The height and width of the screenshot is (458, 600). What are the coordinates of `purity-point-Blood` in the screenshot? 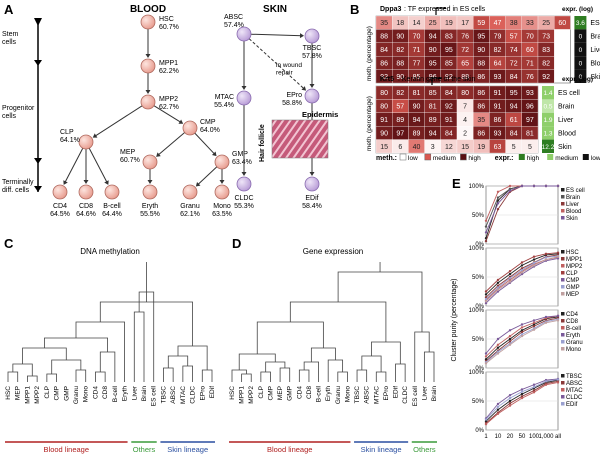 It's located at (498, 191).